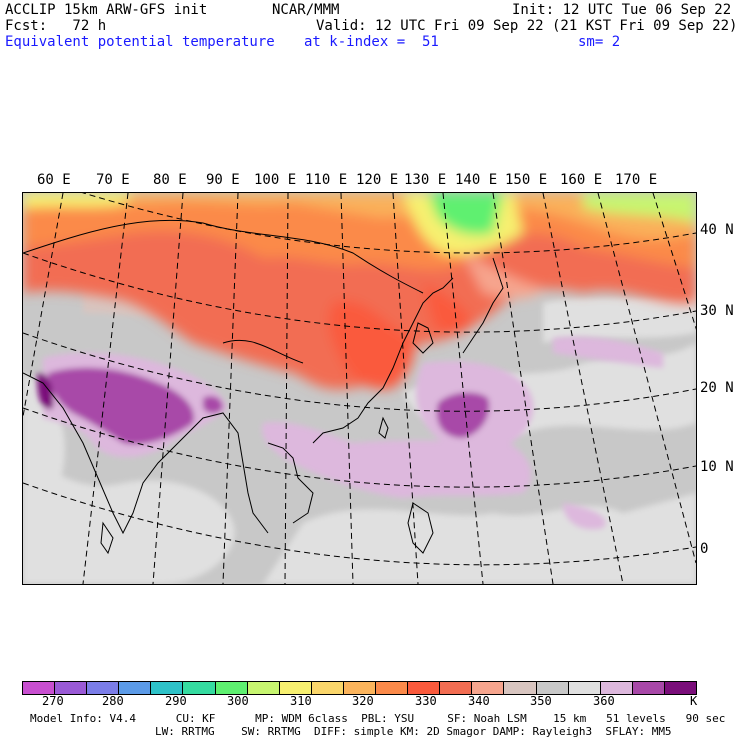  What do you see at coordinates (717, 311) in the screenshot?
I see `lat-label: 30 N` at bounding box center [717, 311].